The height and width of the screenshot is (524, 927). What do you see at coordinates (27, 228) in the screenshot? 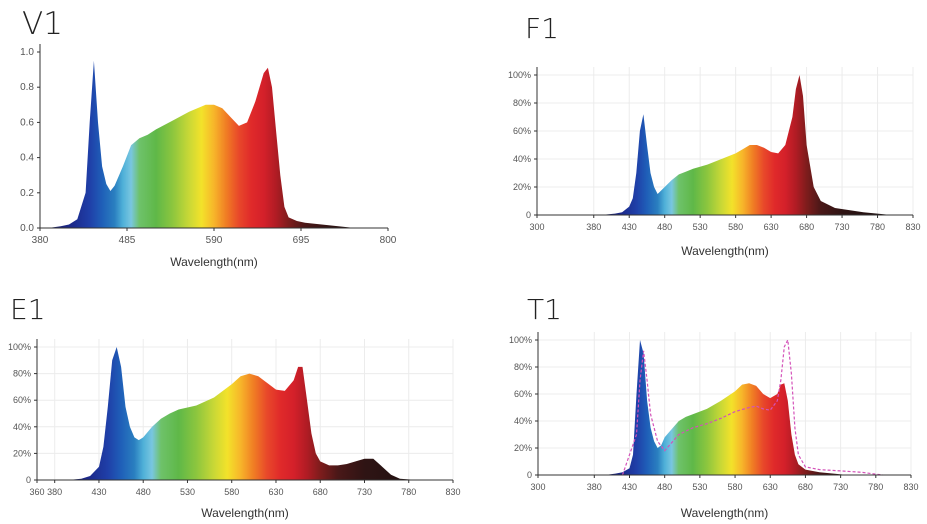
I see `y-tick-label: 0.0` at bounding box center [27, 228].